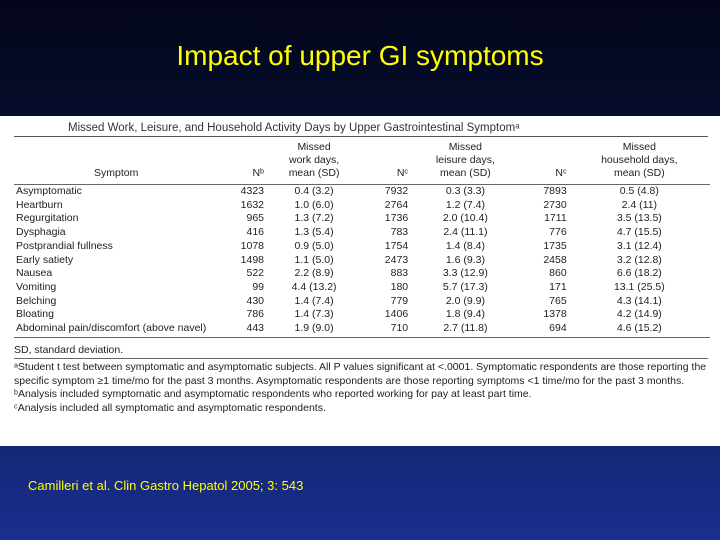  I want to click on cell-symptom: Postprandial fullness, so click(64, 245).